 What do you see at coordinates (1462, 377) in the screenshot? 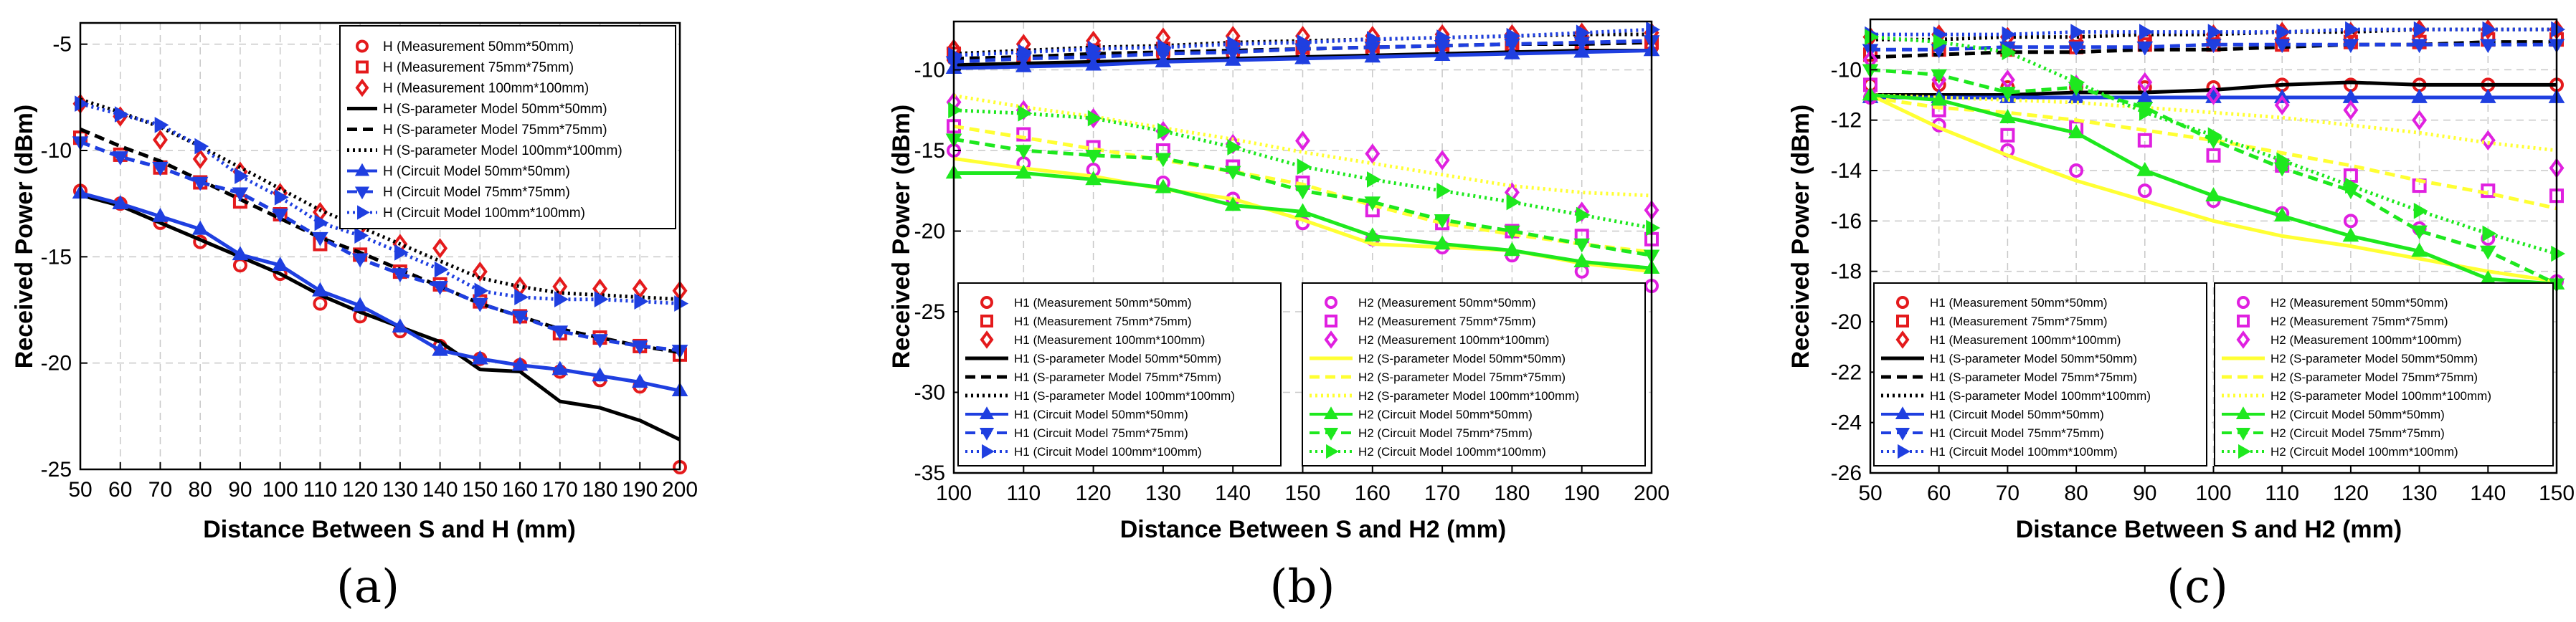
I see `legend-label: H2 (S-parameter Model 75mm*75mm)` at bounding box center [1462, 377].